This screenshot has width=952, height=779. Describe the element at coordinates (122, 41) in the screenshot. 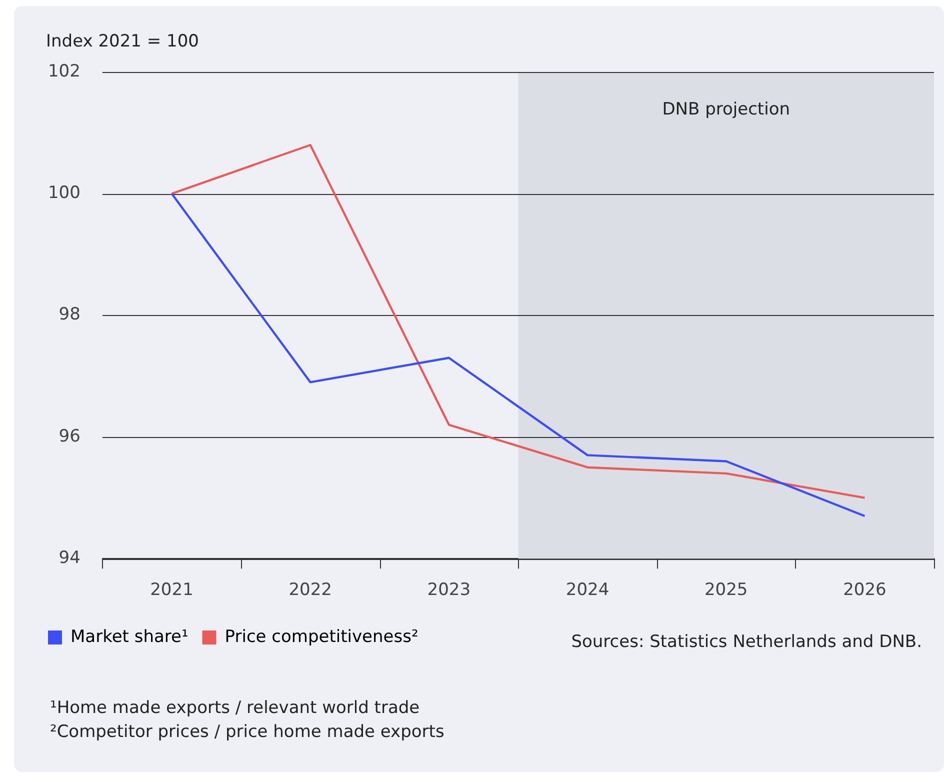

I see `y-axis-title: Index 2021 = 100` at that location.